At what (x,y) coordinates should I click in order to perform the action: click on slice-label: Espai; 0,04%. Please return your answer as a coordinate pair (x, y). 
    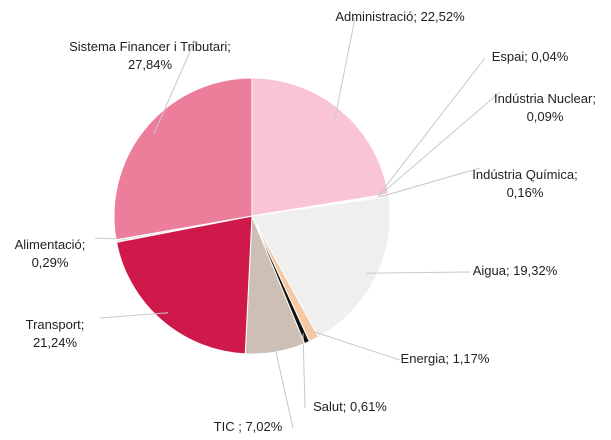
    Looking at the image, I should click on (530, 56).